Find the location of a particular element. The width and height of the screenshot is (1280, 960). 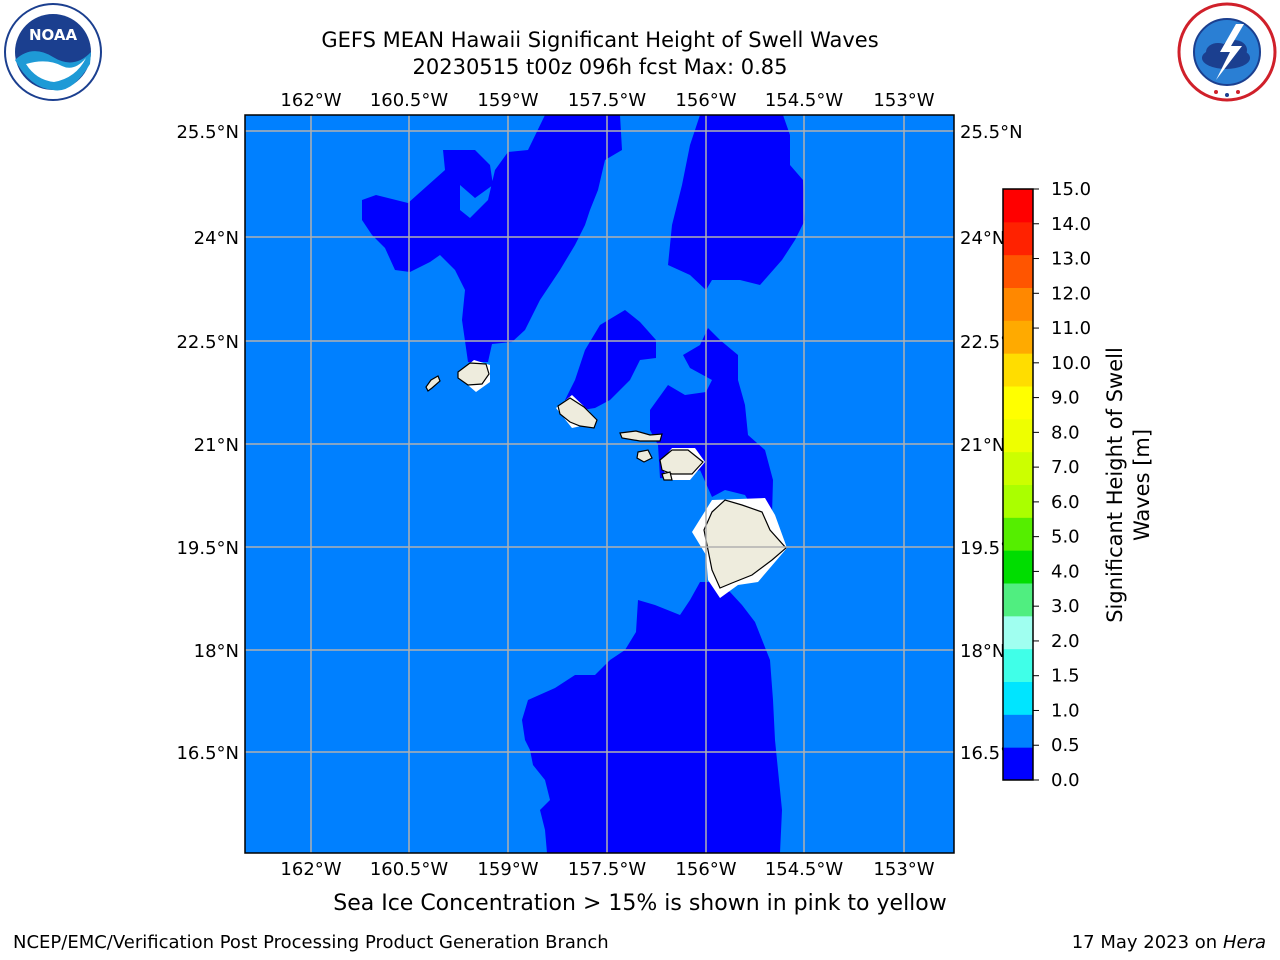

lat-label: 16.5°N is located at coordinates (207, 753).